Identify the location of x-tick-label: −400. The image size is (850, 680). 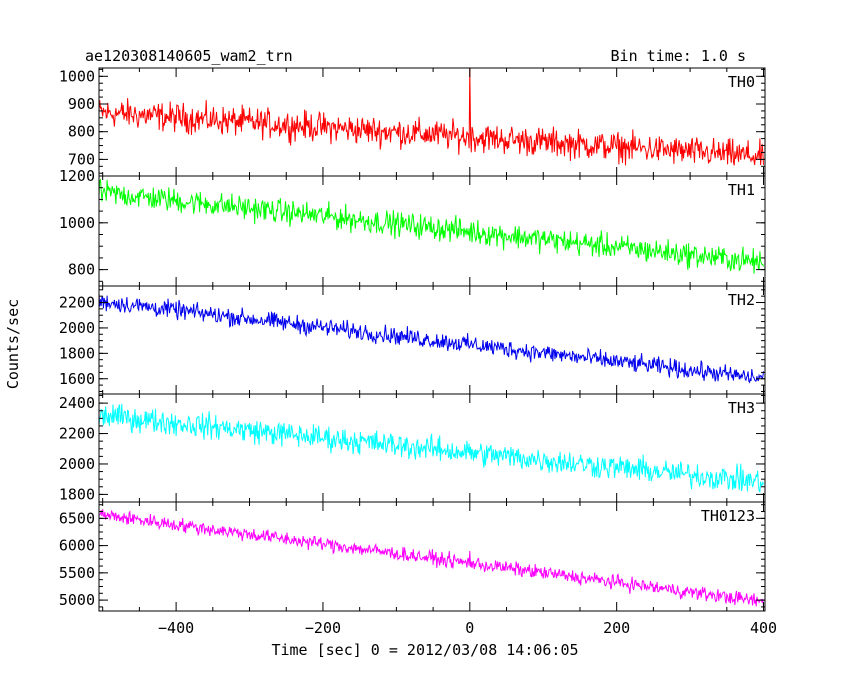
(176, 628).